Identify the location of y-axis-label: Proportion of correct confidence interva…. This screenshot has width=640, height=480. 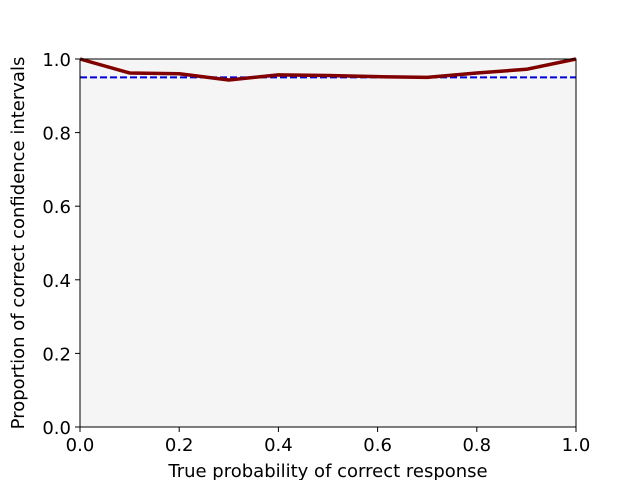
(18, 243).